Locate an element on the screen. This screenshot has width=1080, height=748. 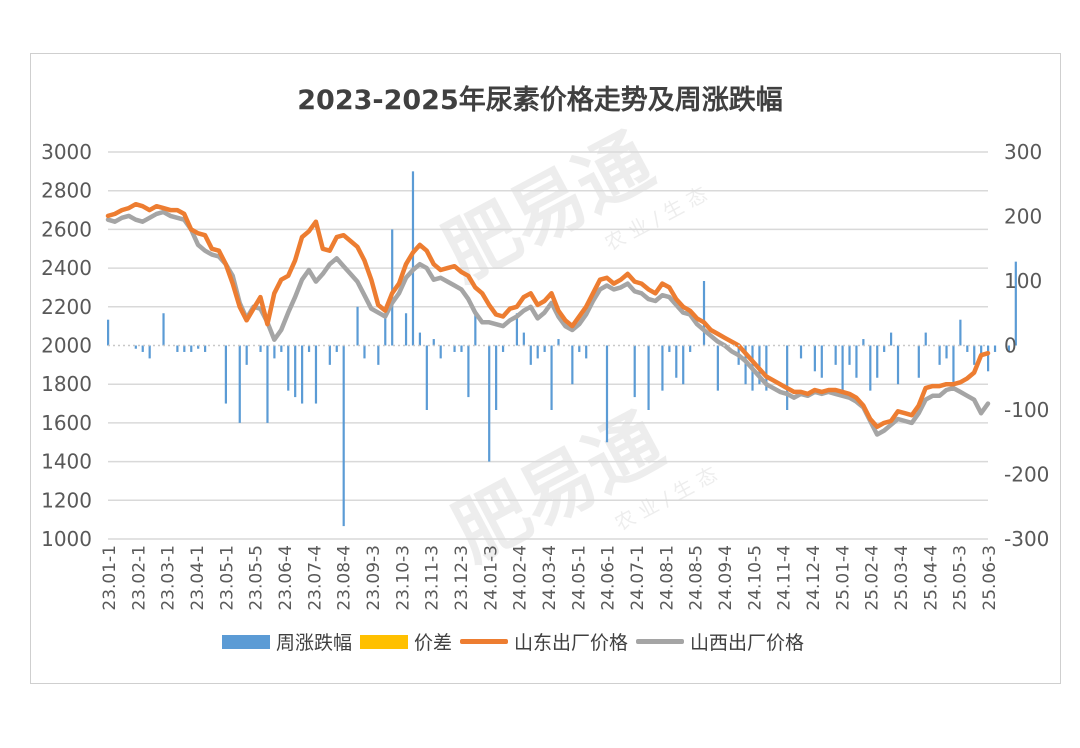
y-right-tick-label: -100 is located at coordinates (1026, 410).